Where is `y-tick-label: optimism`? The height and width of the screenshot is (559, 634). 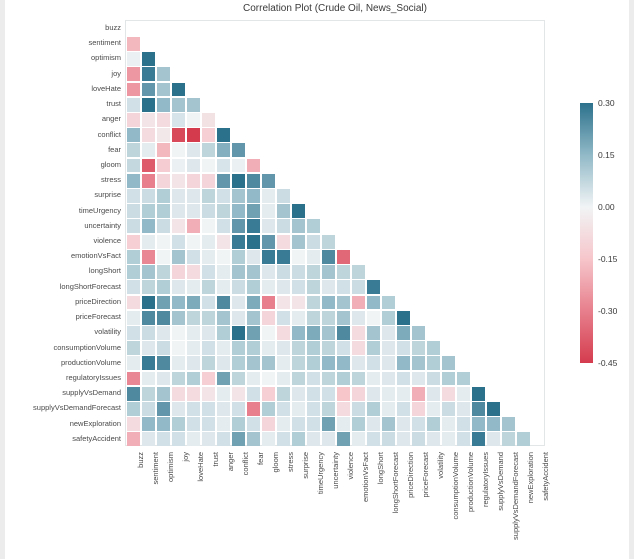 y-tick-label: optimism is located at coordinates (105, 58).